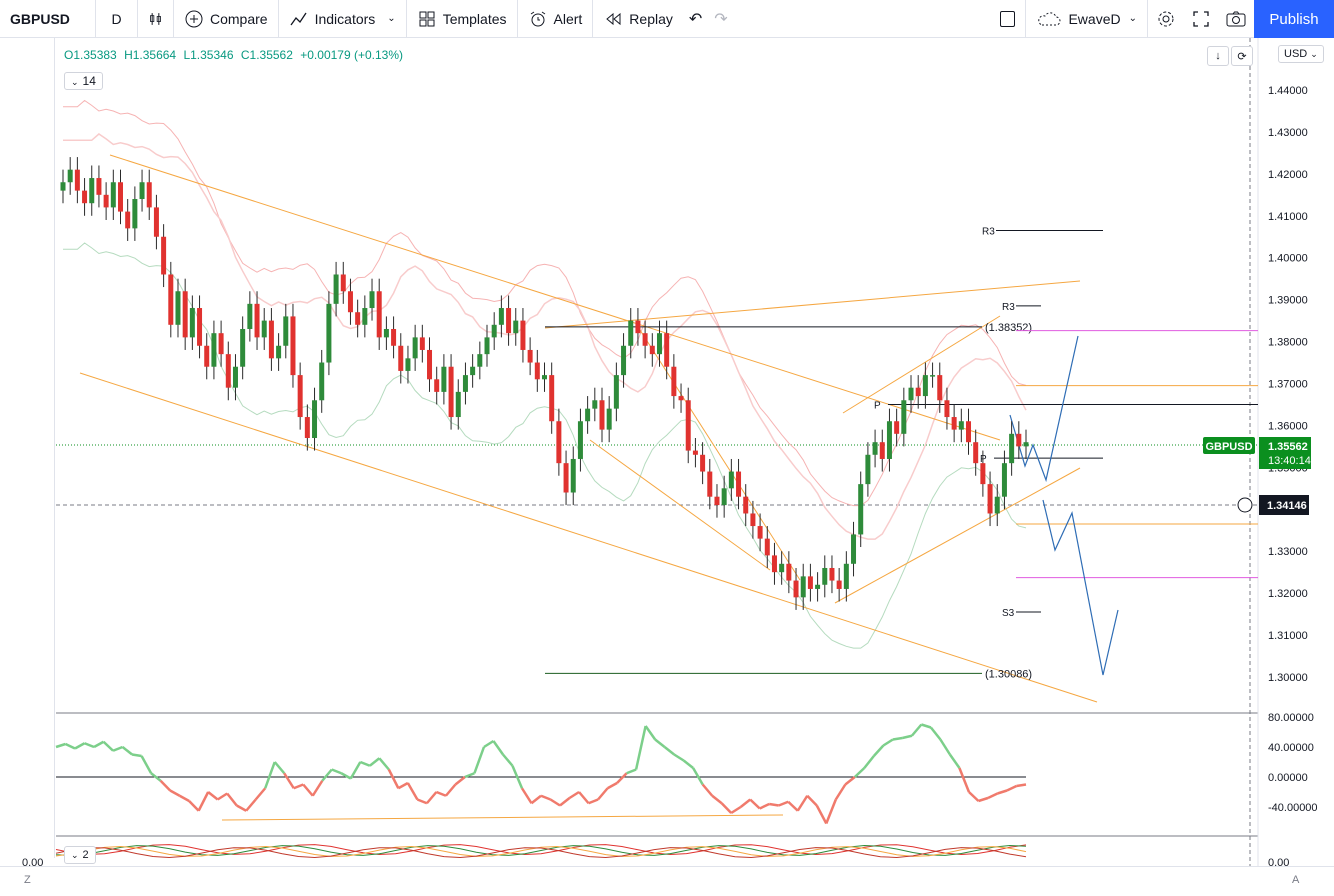 This screenshot has height=896, width=1334. What do you see at coordinates (720, 19) in the screenshot?
I see `redo-button: ↷` at bounding box center [720, 19].